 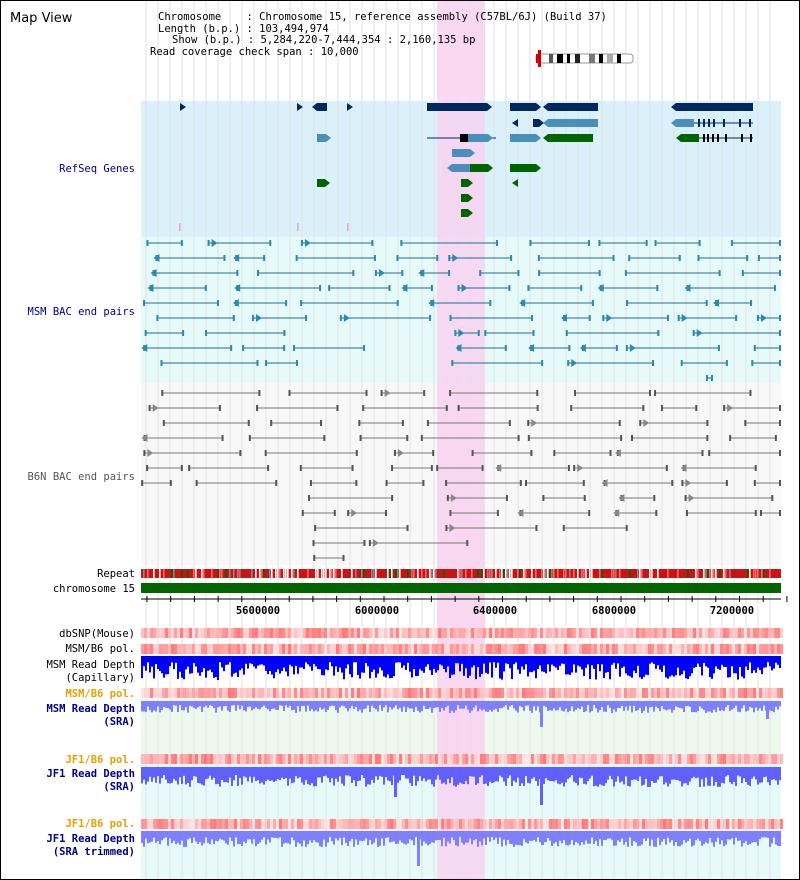 I want to click on label-repeat: Repeat, so click(x=116, y=574).